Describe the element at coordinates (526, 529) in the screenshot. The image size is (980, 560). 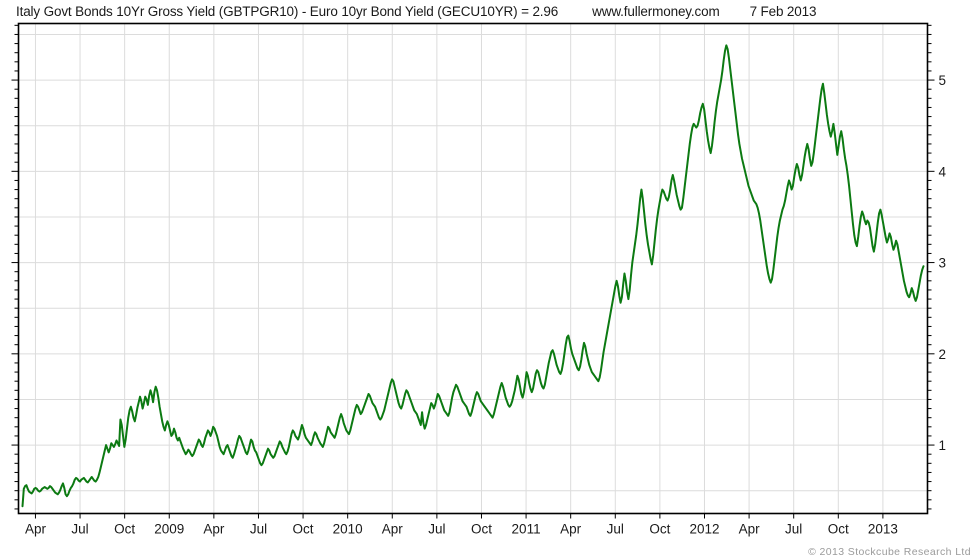
I see `x-axis-tick-label: 2011` at that location.